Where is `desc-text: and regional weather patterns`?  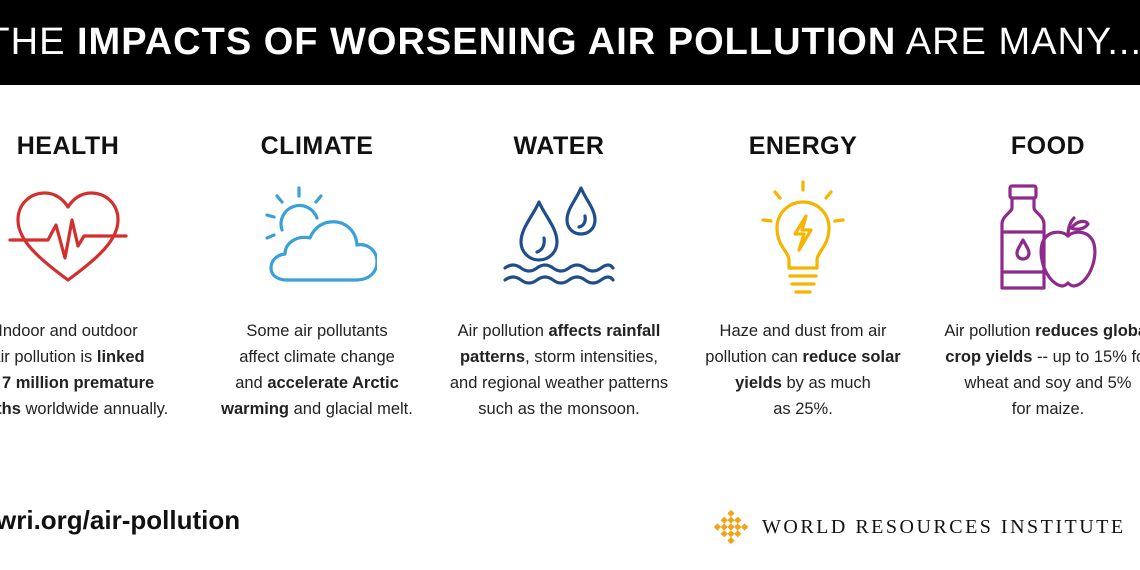
desc-text: and regional weather patterns is located at coordinates (559, 383).